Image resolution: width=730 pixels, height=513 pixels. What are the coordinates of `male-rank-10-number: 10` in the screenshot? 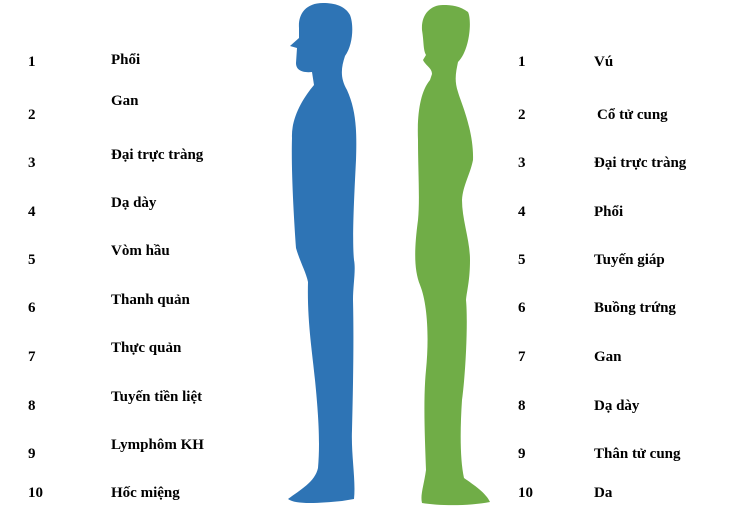 It's located at (35, 493).